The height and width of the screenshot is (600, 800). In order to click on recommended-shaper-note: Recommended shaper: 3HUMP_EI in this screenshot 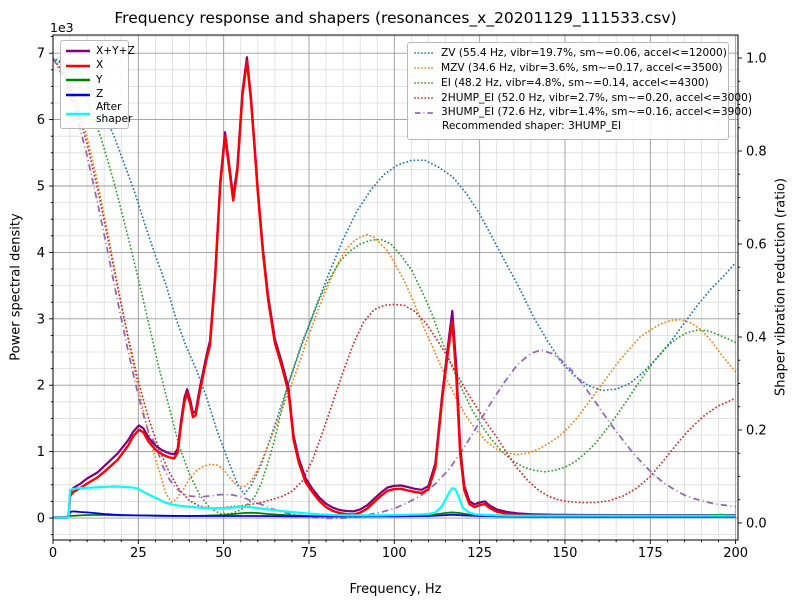, I will do `click(532, 126)`.